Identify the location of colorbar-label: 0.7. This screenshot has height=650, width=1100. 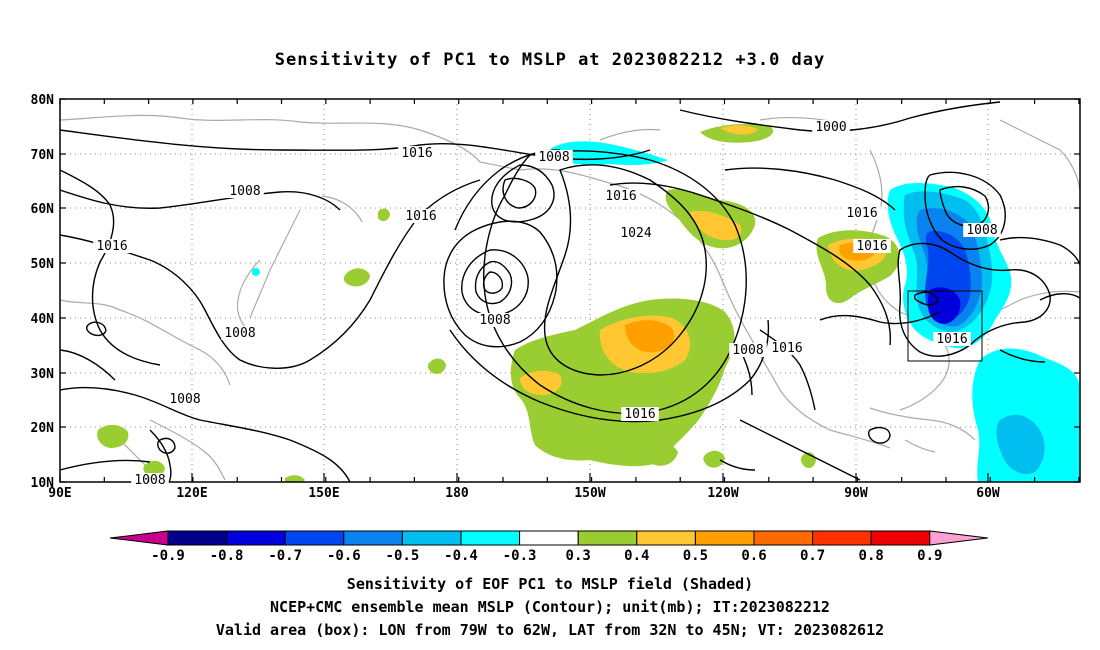
(812, 556).